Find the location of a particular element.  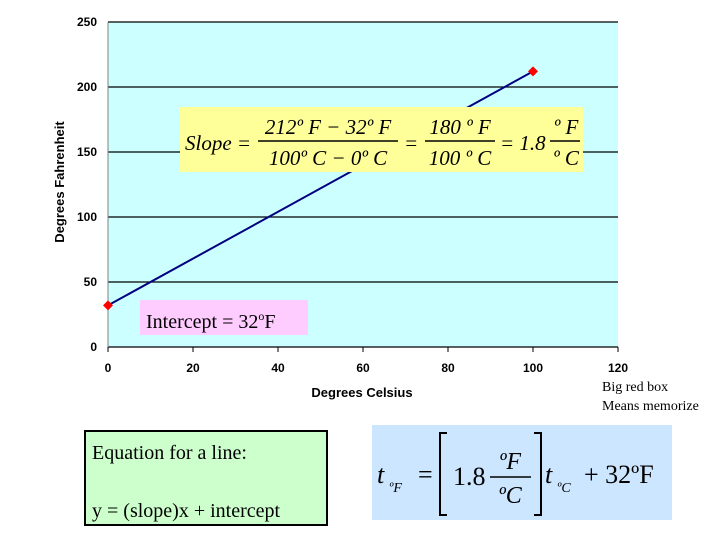

intercept-box is located at coordinates (224, 317).